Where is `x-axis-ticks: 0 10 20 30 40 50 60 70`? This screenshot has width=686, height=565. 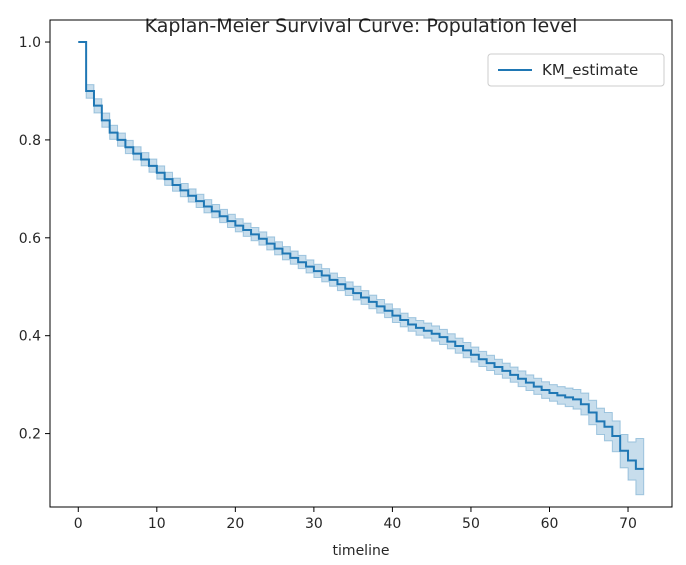
x-axis-ticks: 0 10 20 30 40 50 60 70 is located at coordinates (355, 519).